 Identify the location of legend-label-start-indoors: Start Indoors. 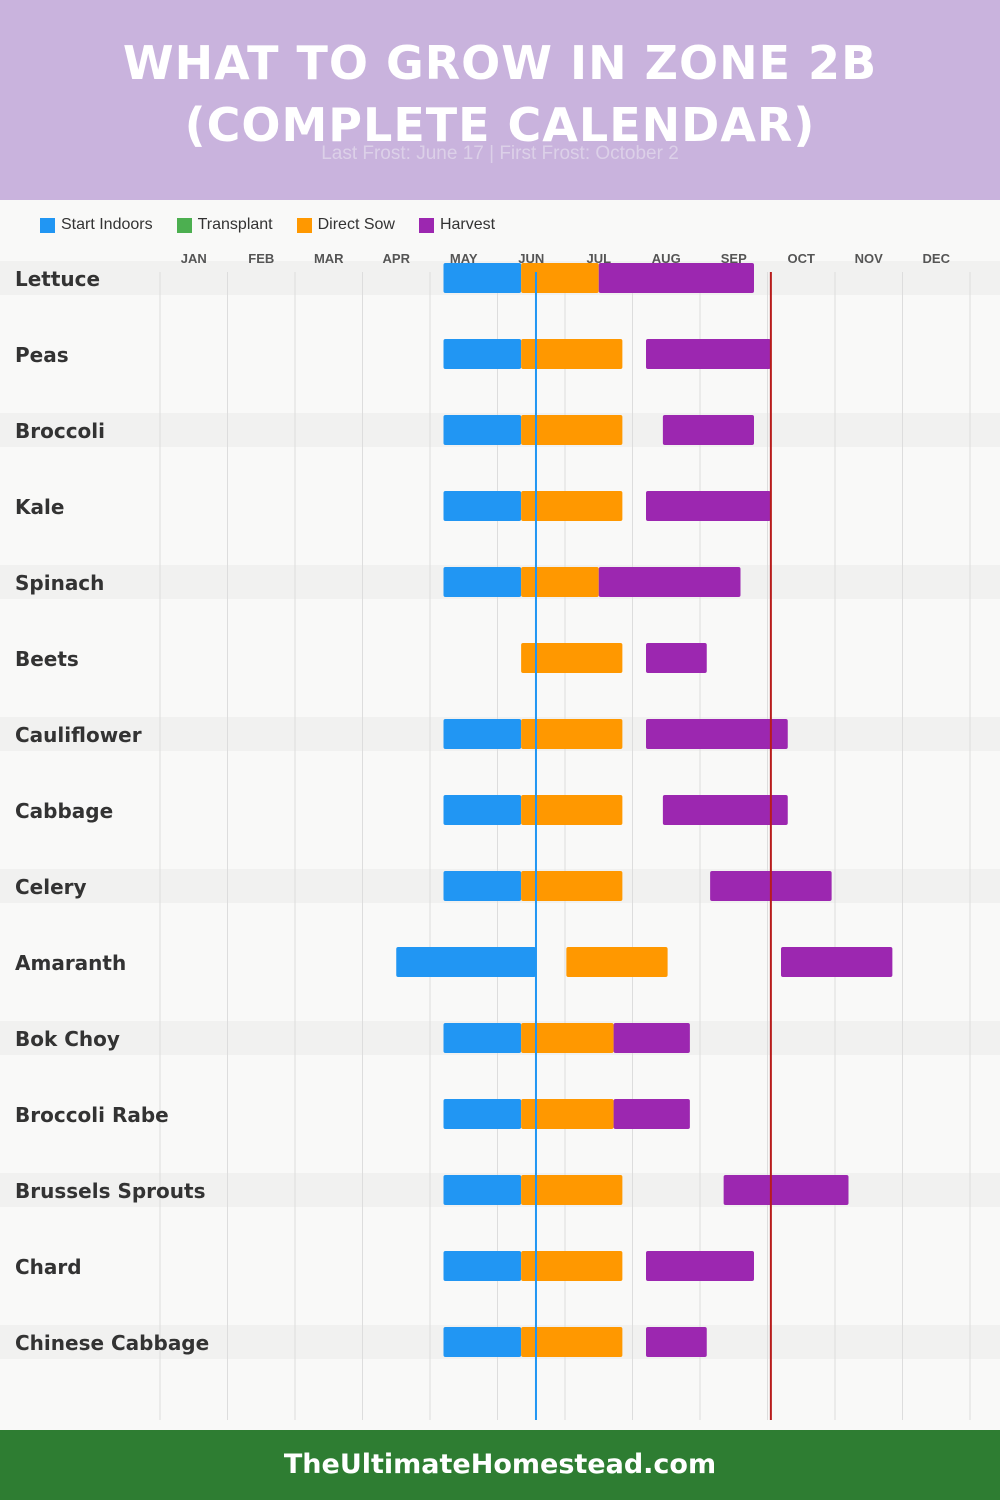
(107, 224).